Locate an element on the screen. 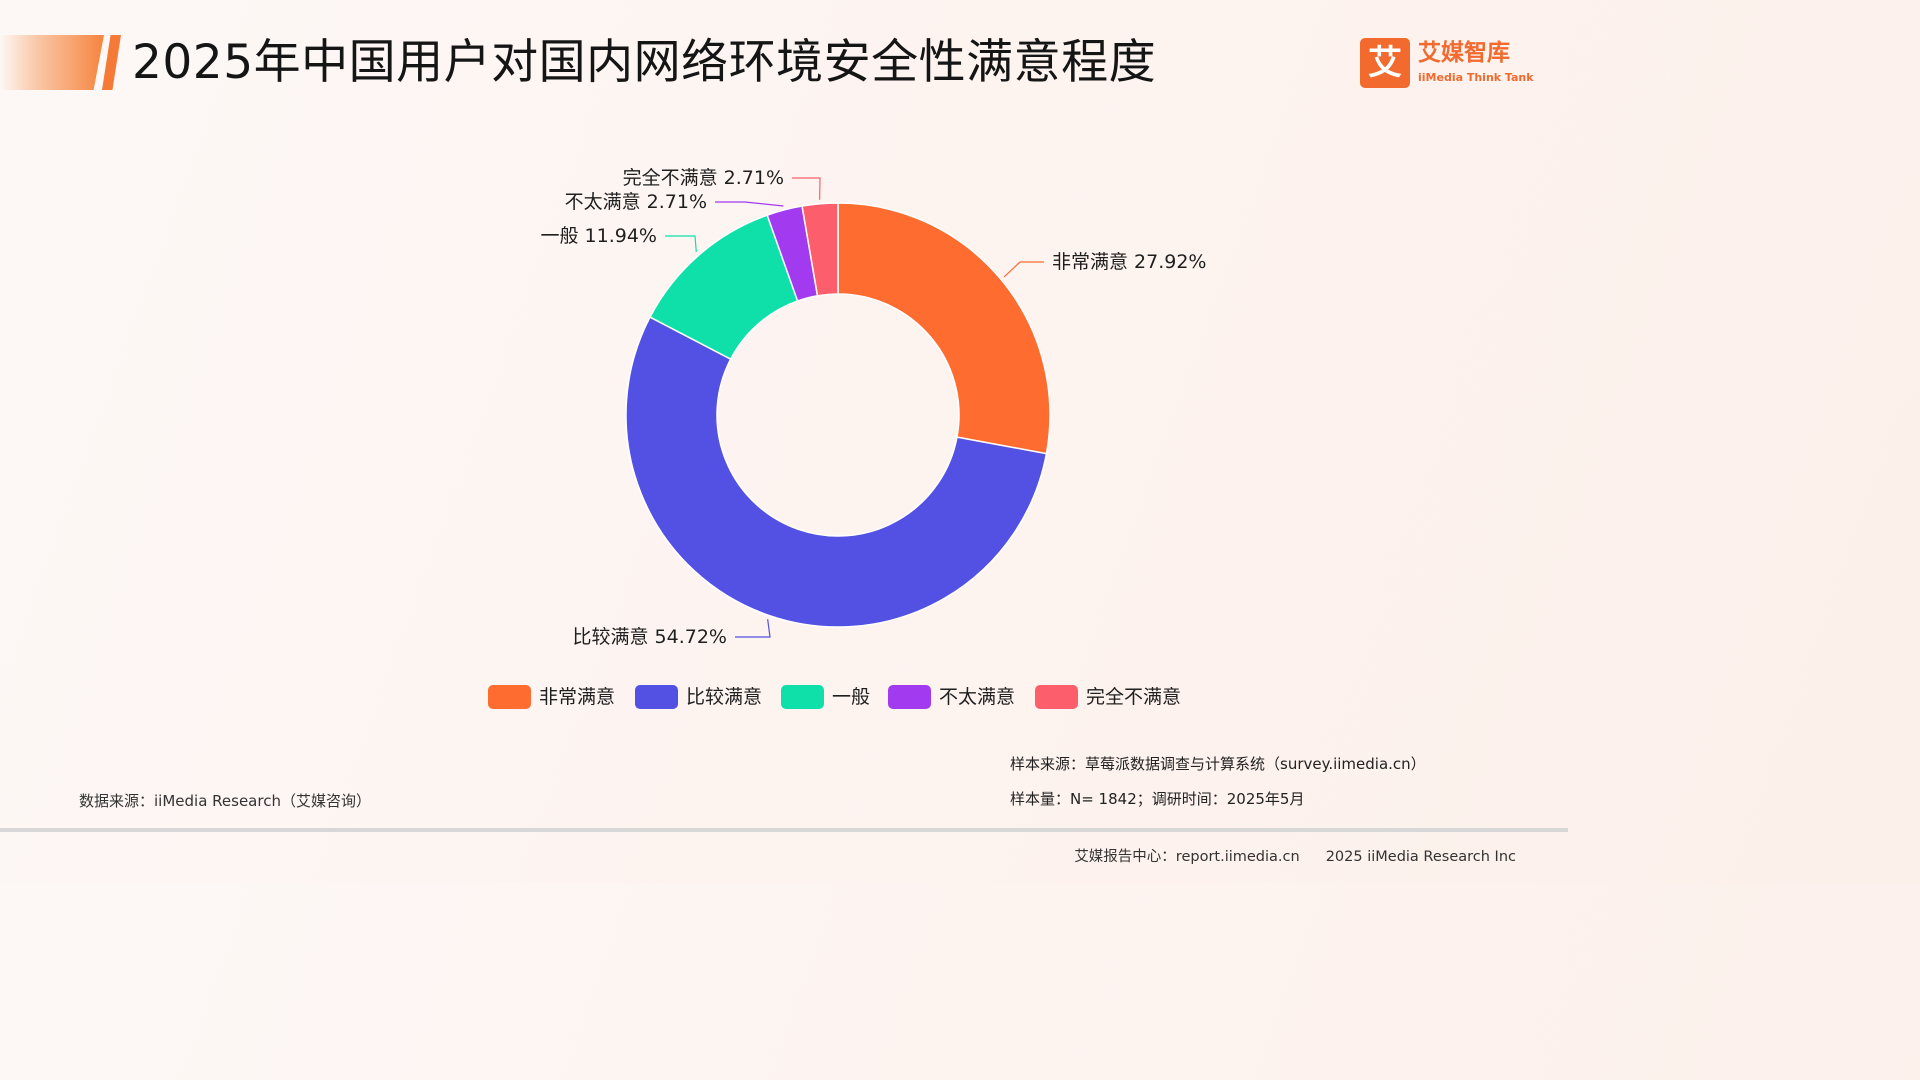  chart-legend: 非常满意 比较满意 一般 不太满意 完全不满意 is located at coordinates (834, 697).